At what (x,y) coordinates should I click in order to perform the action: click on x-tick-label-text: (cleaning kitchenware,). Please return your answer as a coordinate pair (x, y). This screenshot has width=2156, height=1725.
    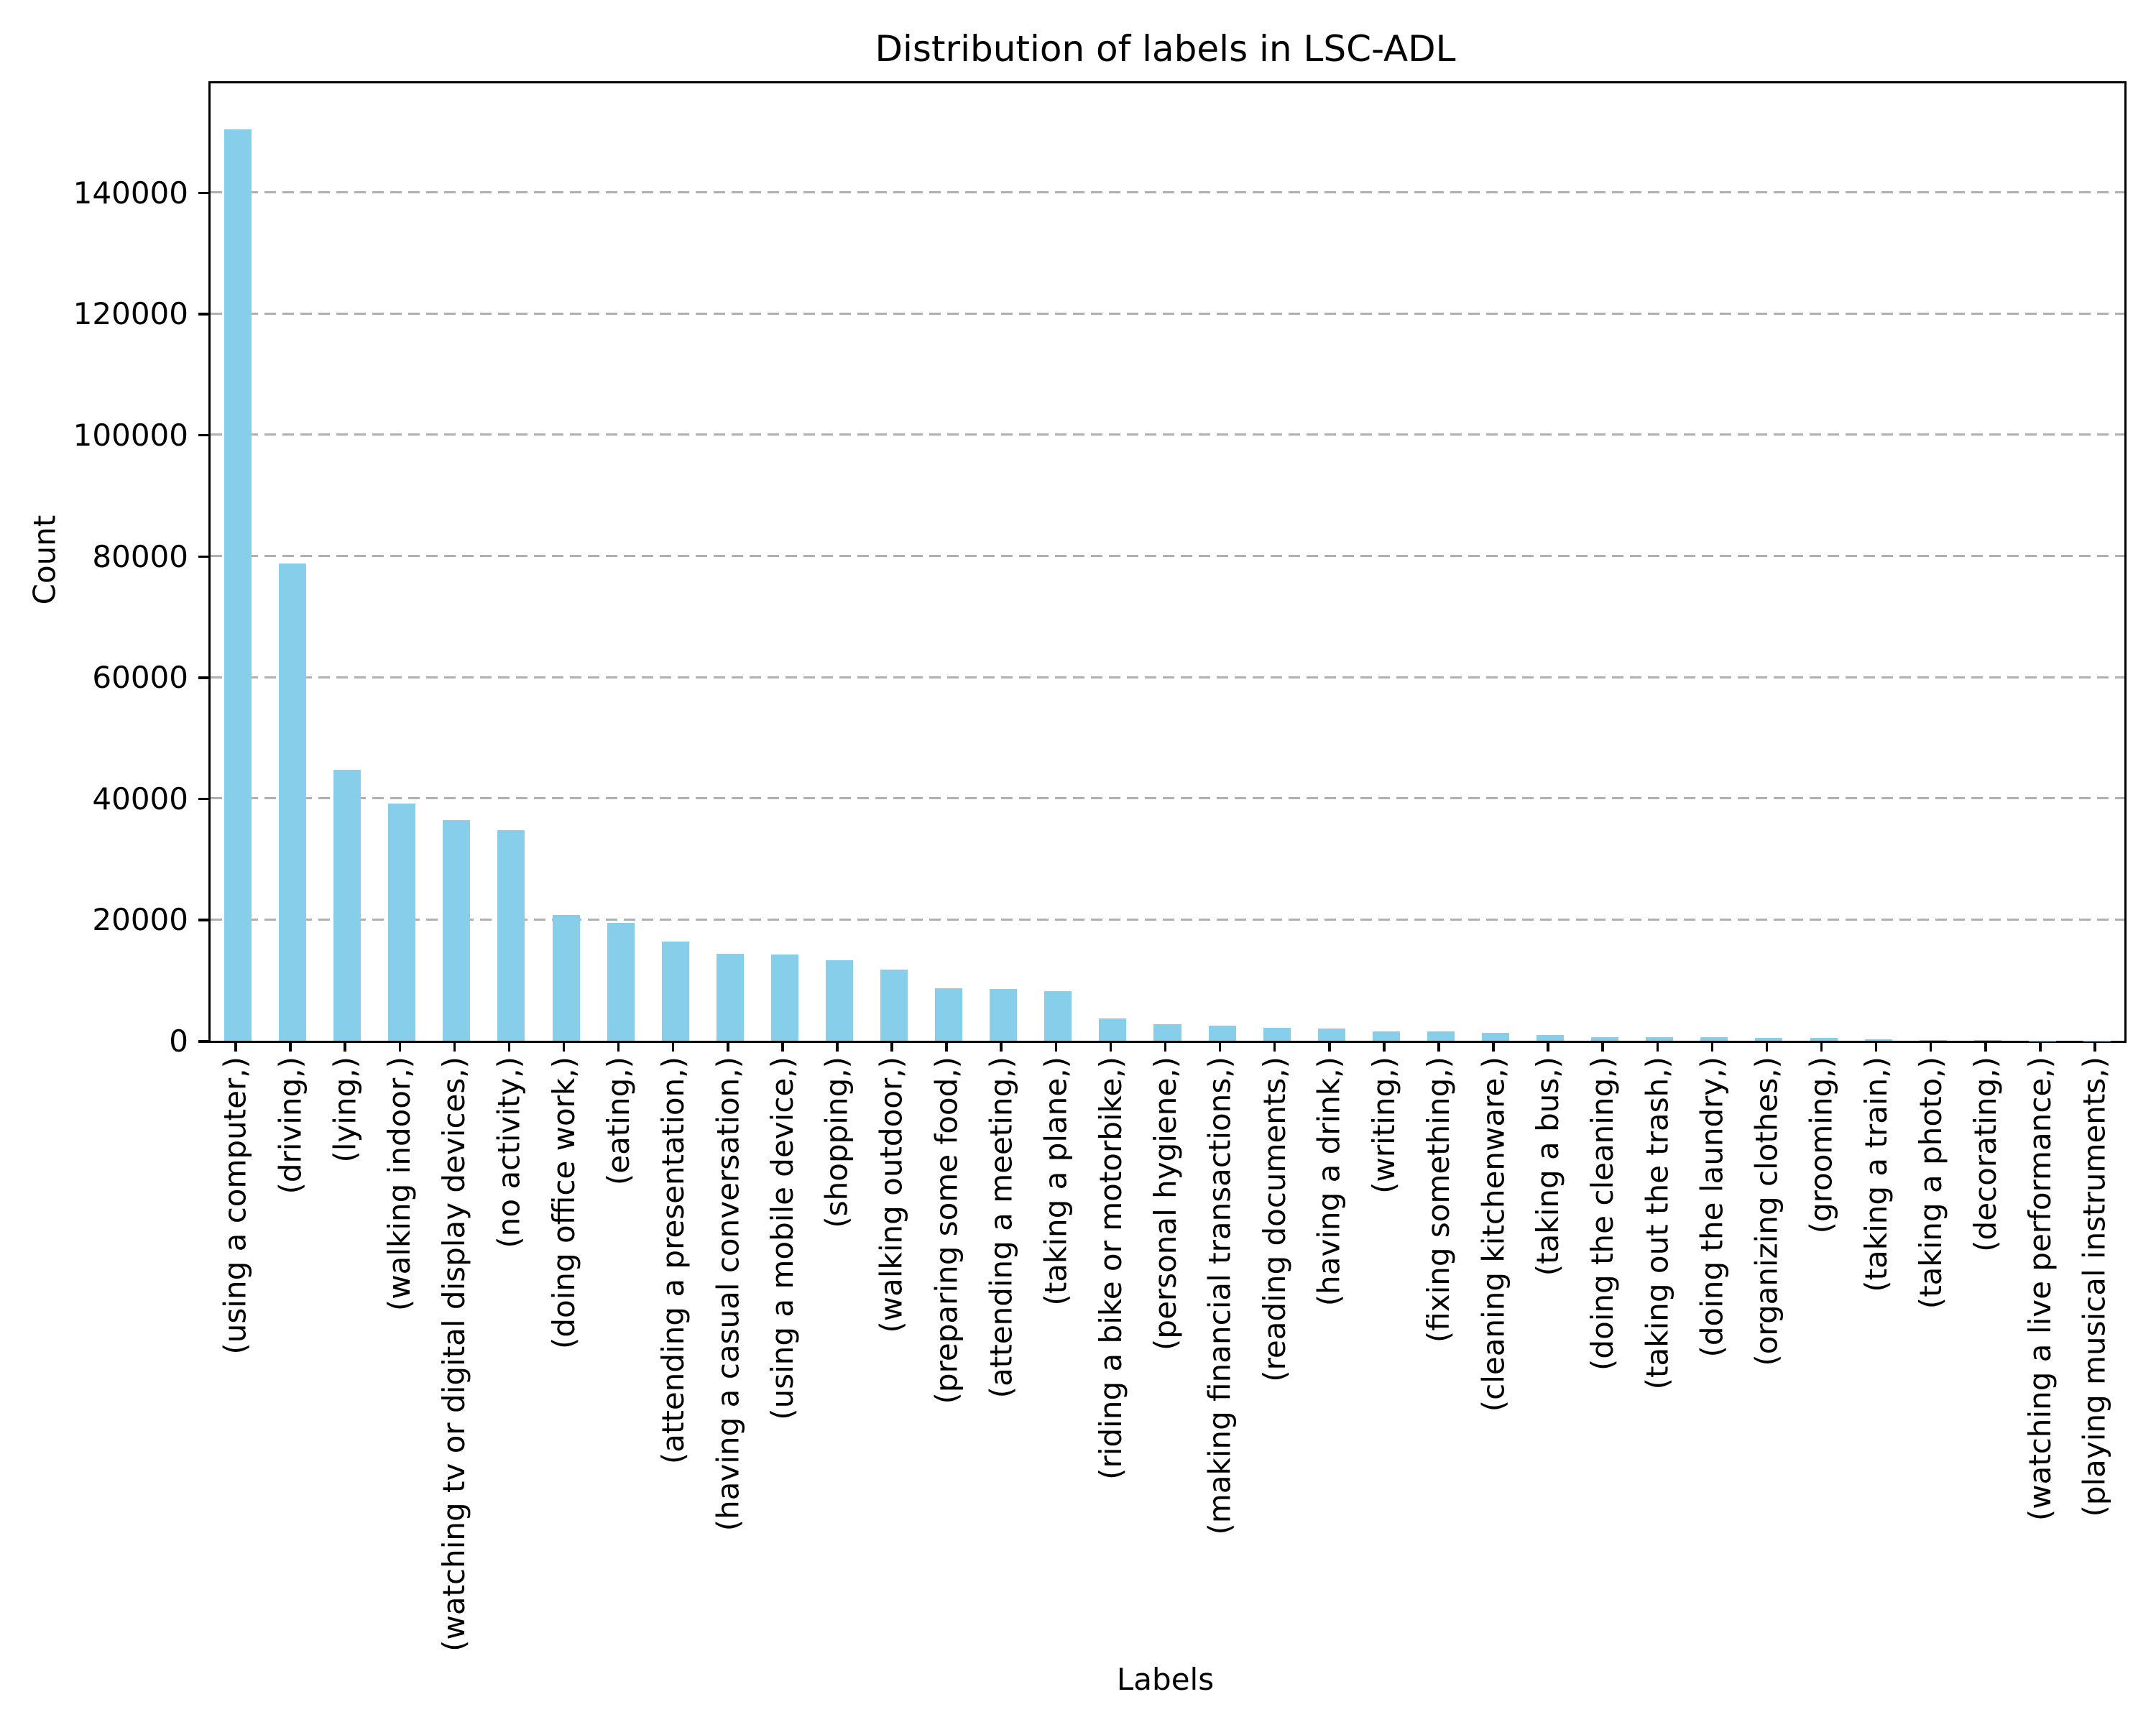
    Looking at the image, I should click on (1493, 1234).